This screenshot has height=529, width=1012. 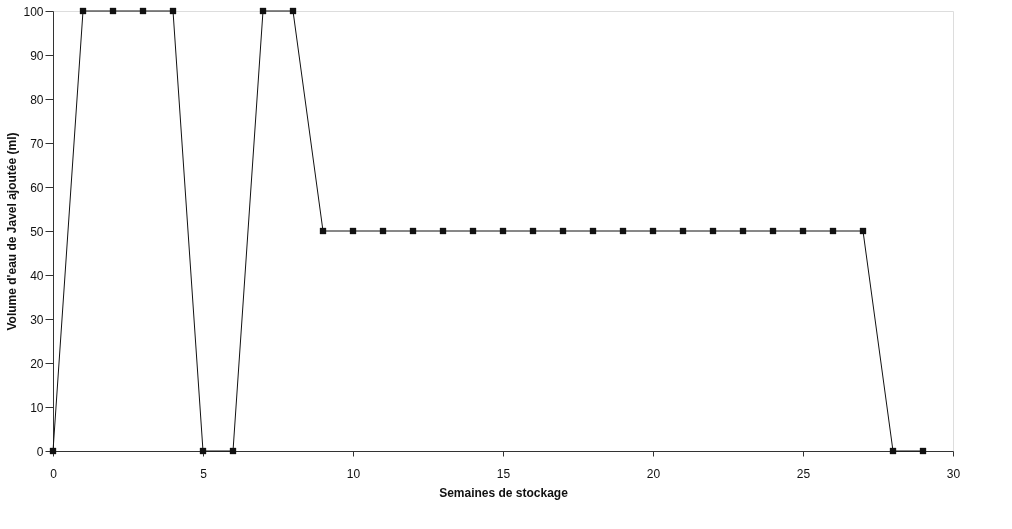 I want to click on x-tick-label: 25, so click(x=803, y=473).